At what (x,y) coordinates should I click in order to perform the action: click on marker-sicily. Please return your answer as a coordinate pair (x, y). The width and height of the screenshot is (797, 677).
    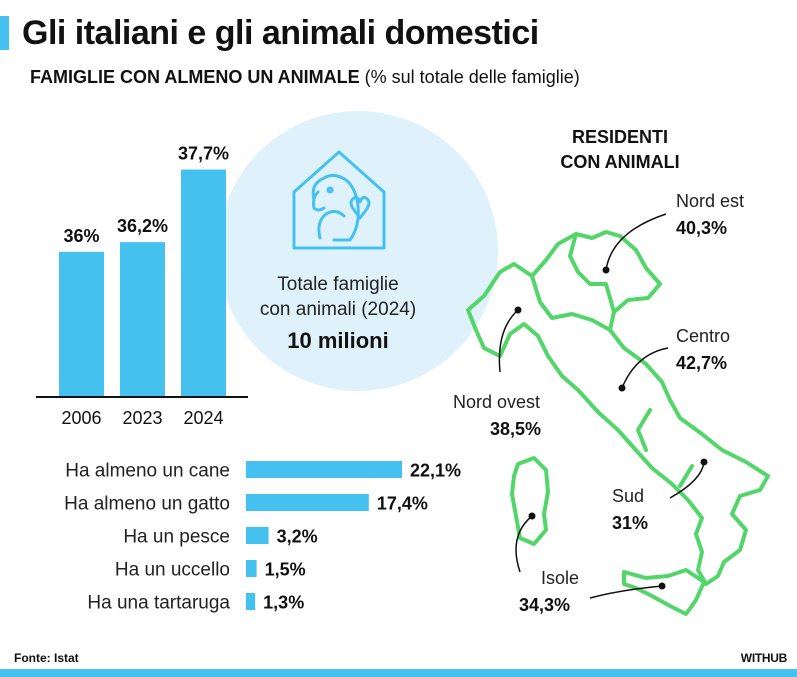
    Looking at the image, I should click on (662, 586).